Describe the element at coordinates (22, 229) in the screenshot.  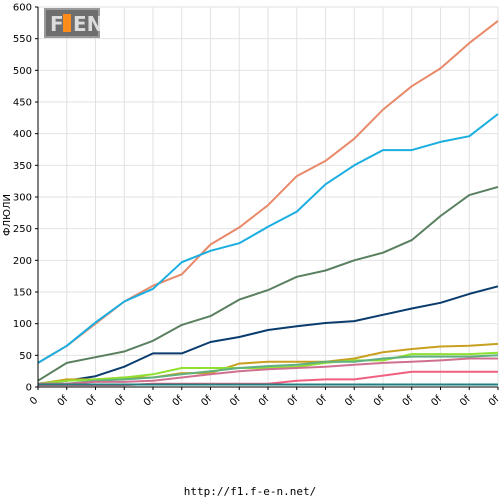
I see `y-tick-label: 250` at that location.